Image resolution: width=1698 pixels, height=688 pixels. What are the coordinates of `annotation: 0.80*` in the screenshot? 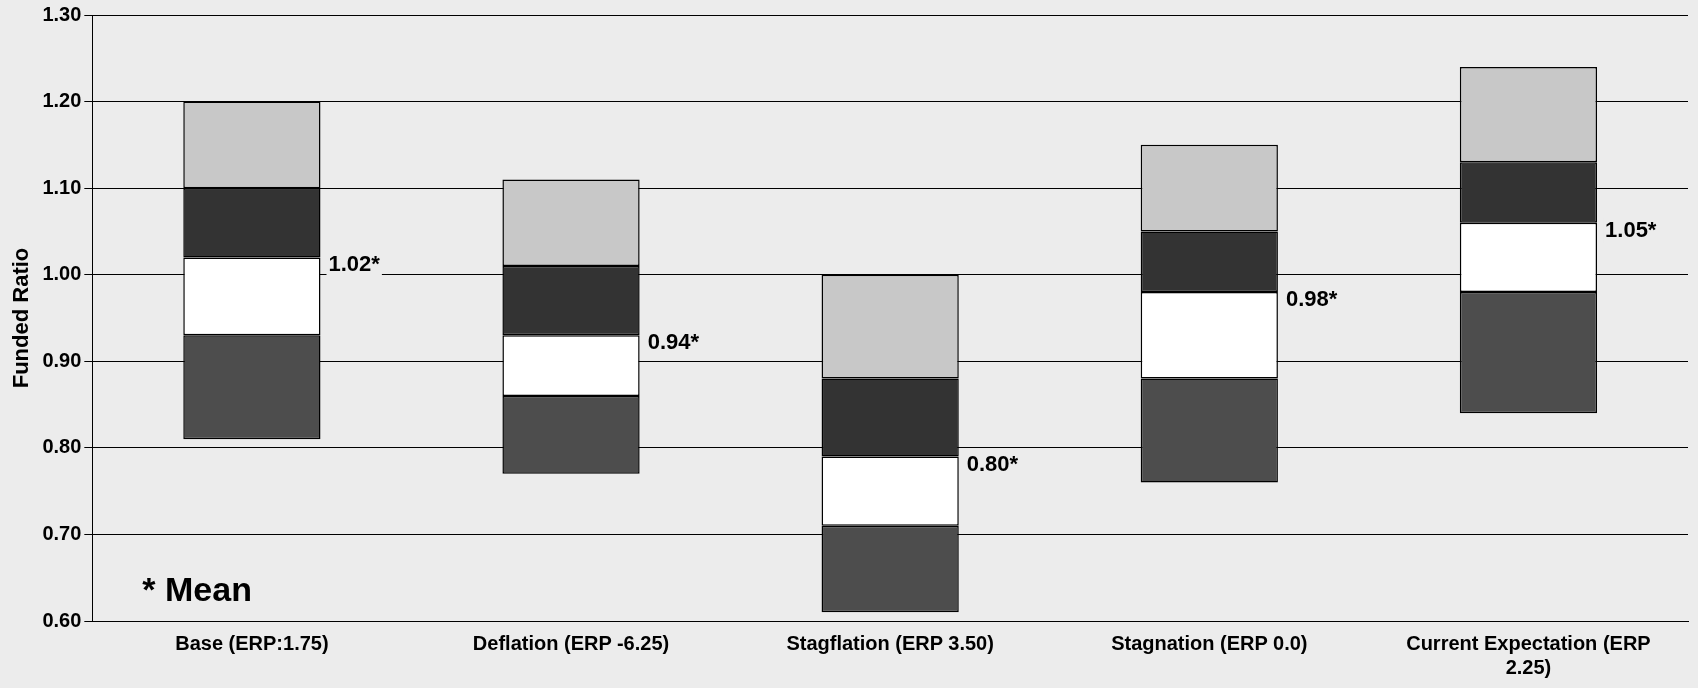 It's located at (992, 463).